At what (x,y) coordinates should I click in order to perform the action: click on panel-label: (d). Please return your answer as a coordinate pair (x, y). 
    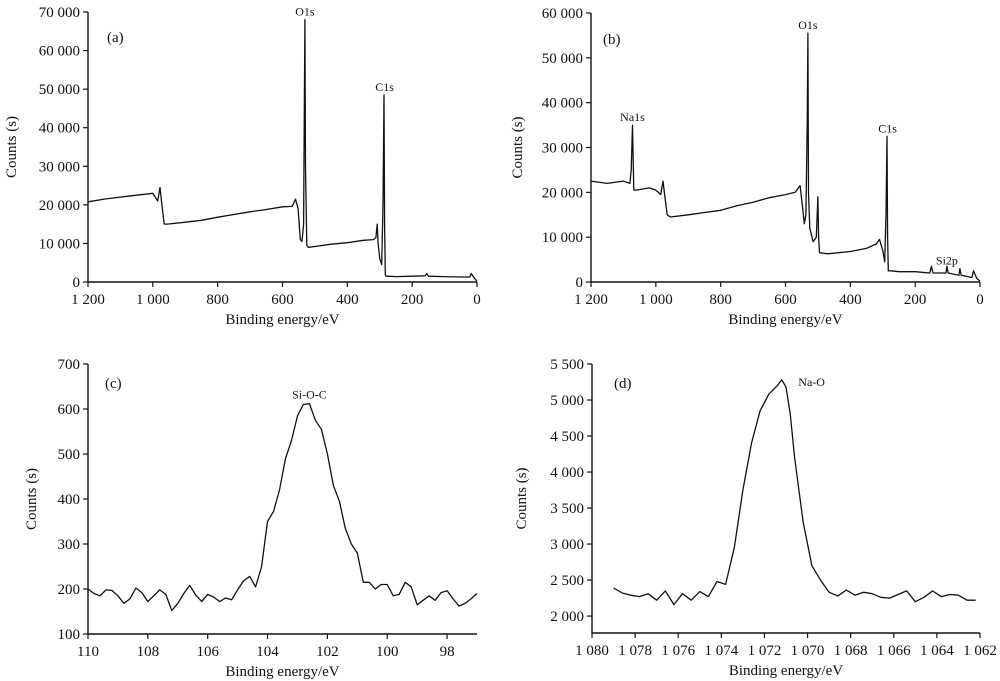
    Looking at the image, I should click on (623, 384).